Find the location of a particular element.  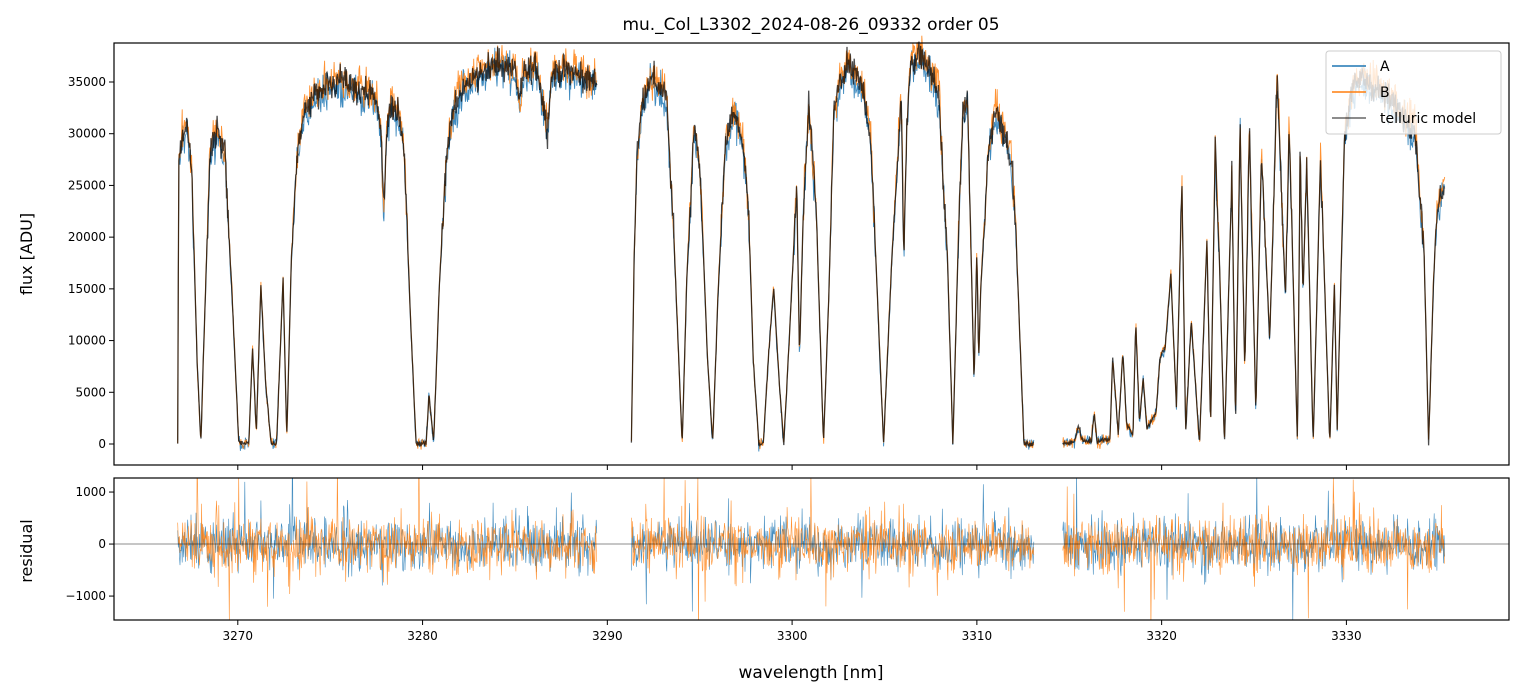

flux-ytick-label: 25000 is located at coordinates (87, 185).